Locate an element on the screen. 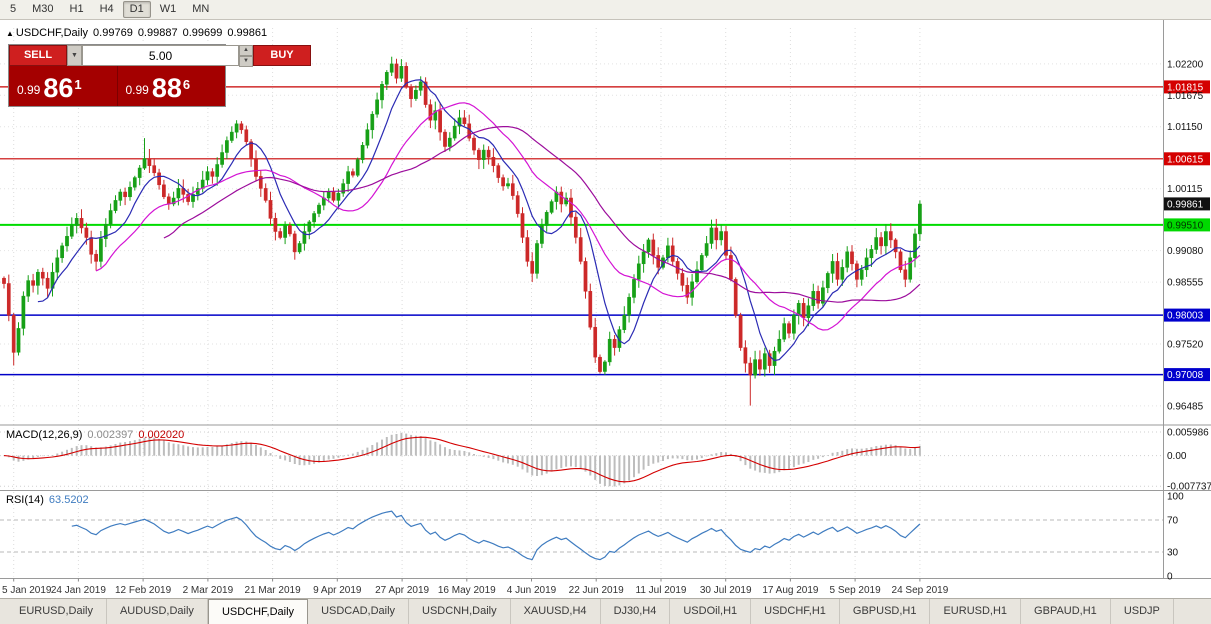 The image size is (1211, 624). sell-price-prefix: 0.99 is located at coordinates (29, 90).